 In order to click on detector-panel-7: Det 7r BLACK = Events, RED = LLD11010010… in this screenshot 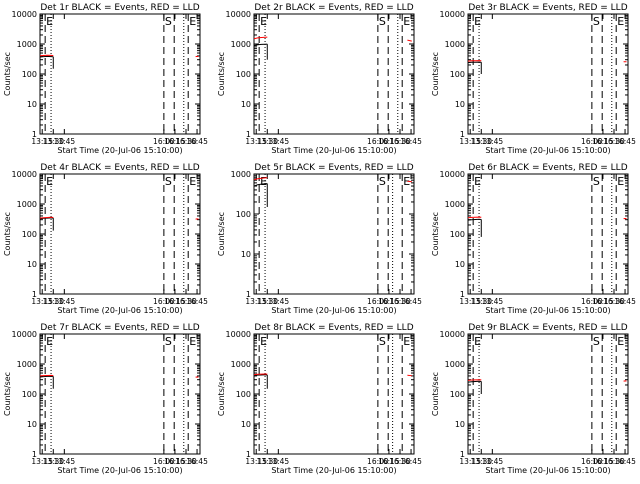, I will do `click(105, 399)`.